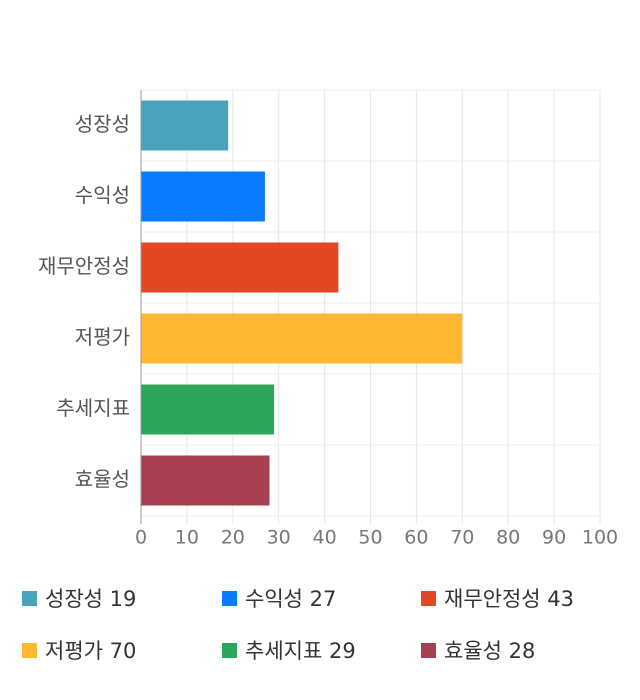 The width and height of the screenshot is (640, 700). I want to click on legend-item: 저평가 70, so click(79, 650).